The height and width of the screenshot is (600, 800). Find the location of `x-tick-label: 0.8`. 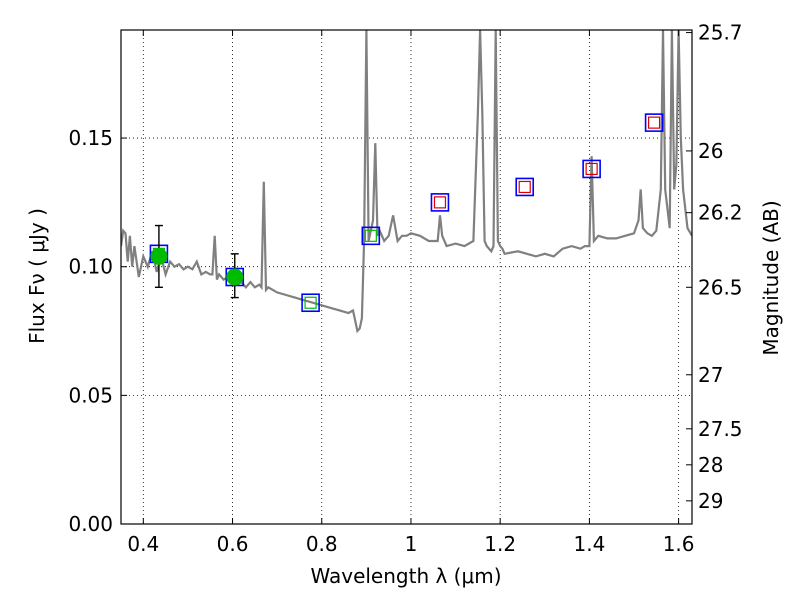

x-tick-label: 0.8 is located at coordinates (322, 544).